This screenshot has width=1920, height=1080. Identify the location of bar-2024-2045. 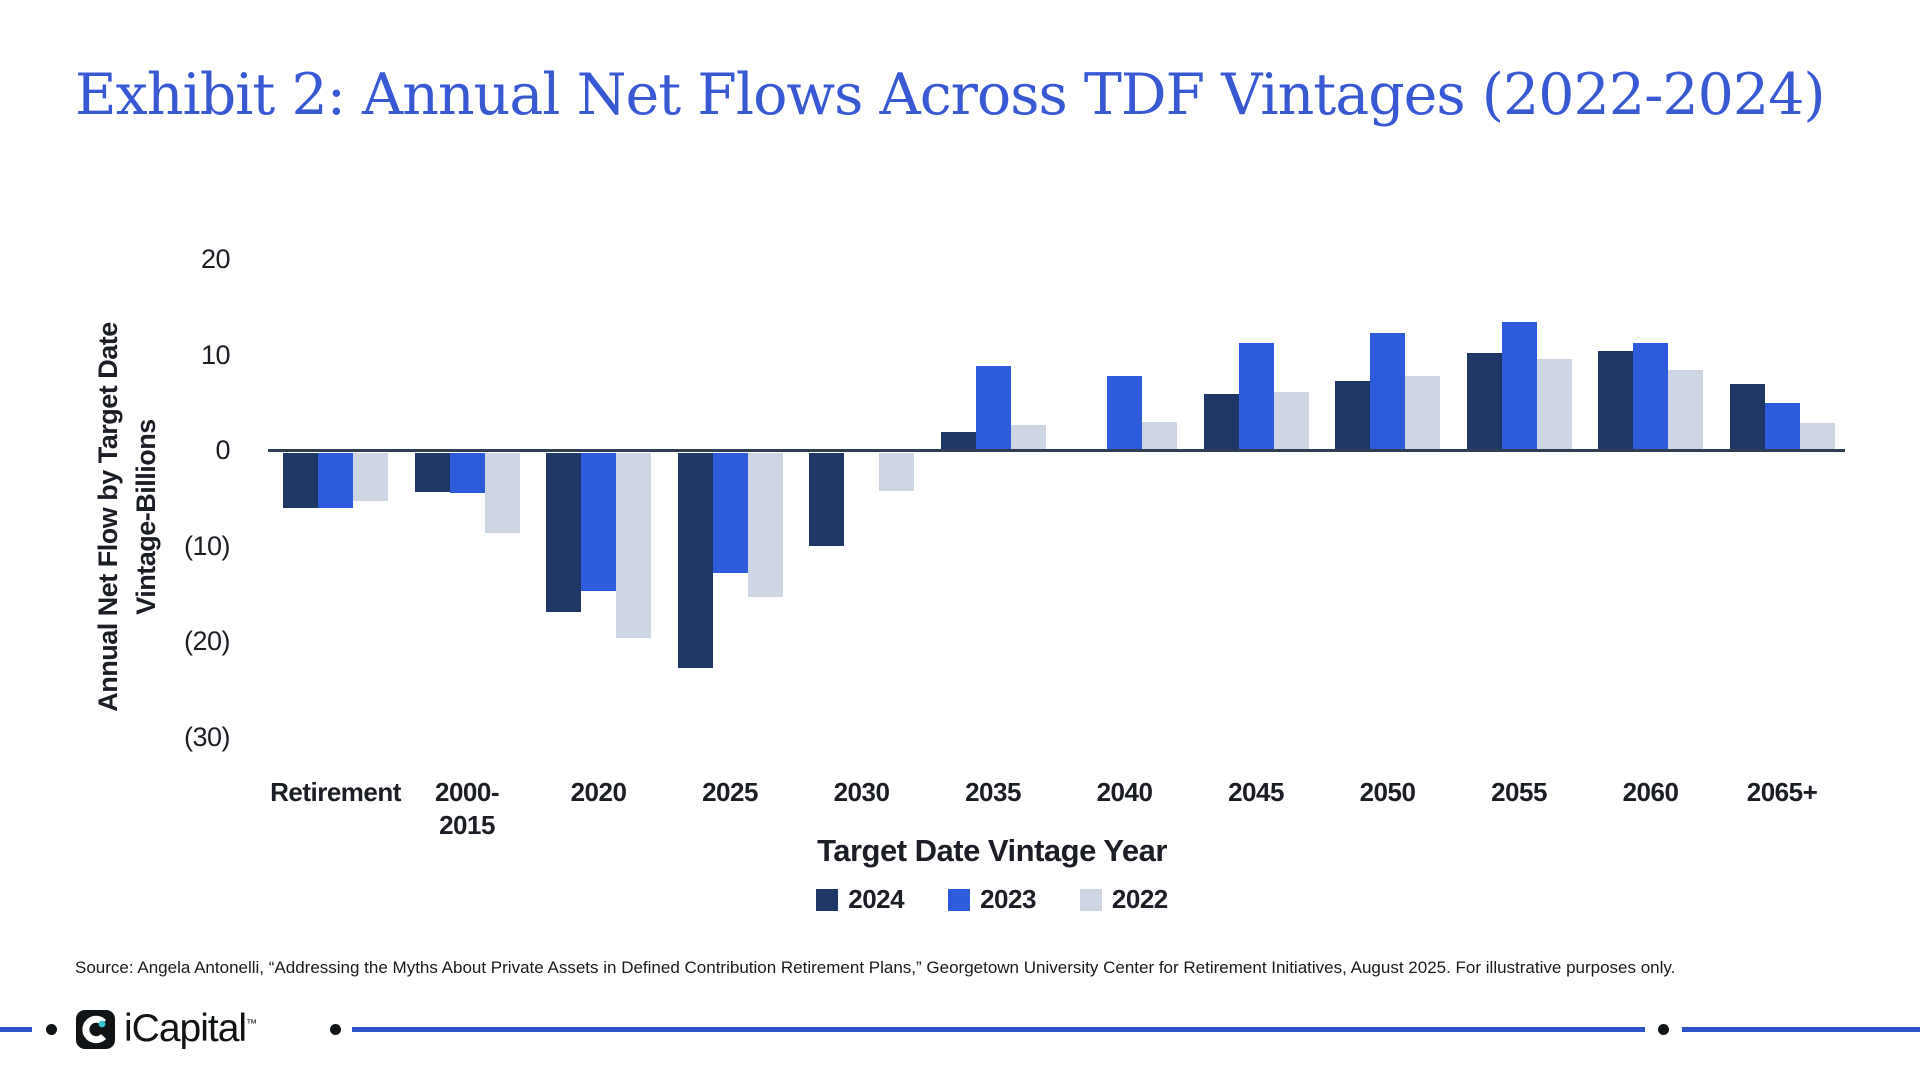
(1221, 421).